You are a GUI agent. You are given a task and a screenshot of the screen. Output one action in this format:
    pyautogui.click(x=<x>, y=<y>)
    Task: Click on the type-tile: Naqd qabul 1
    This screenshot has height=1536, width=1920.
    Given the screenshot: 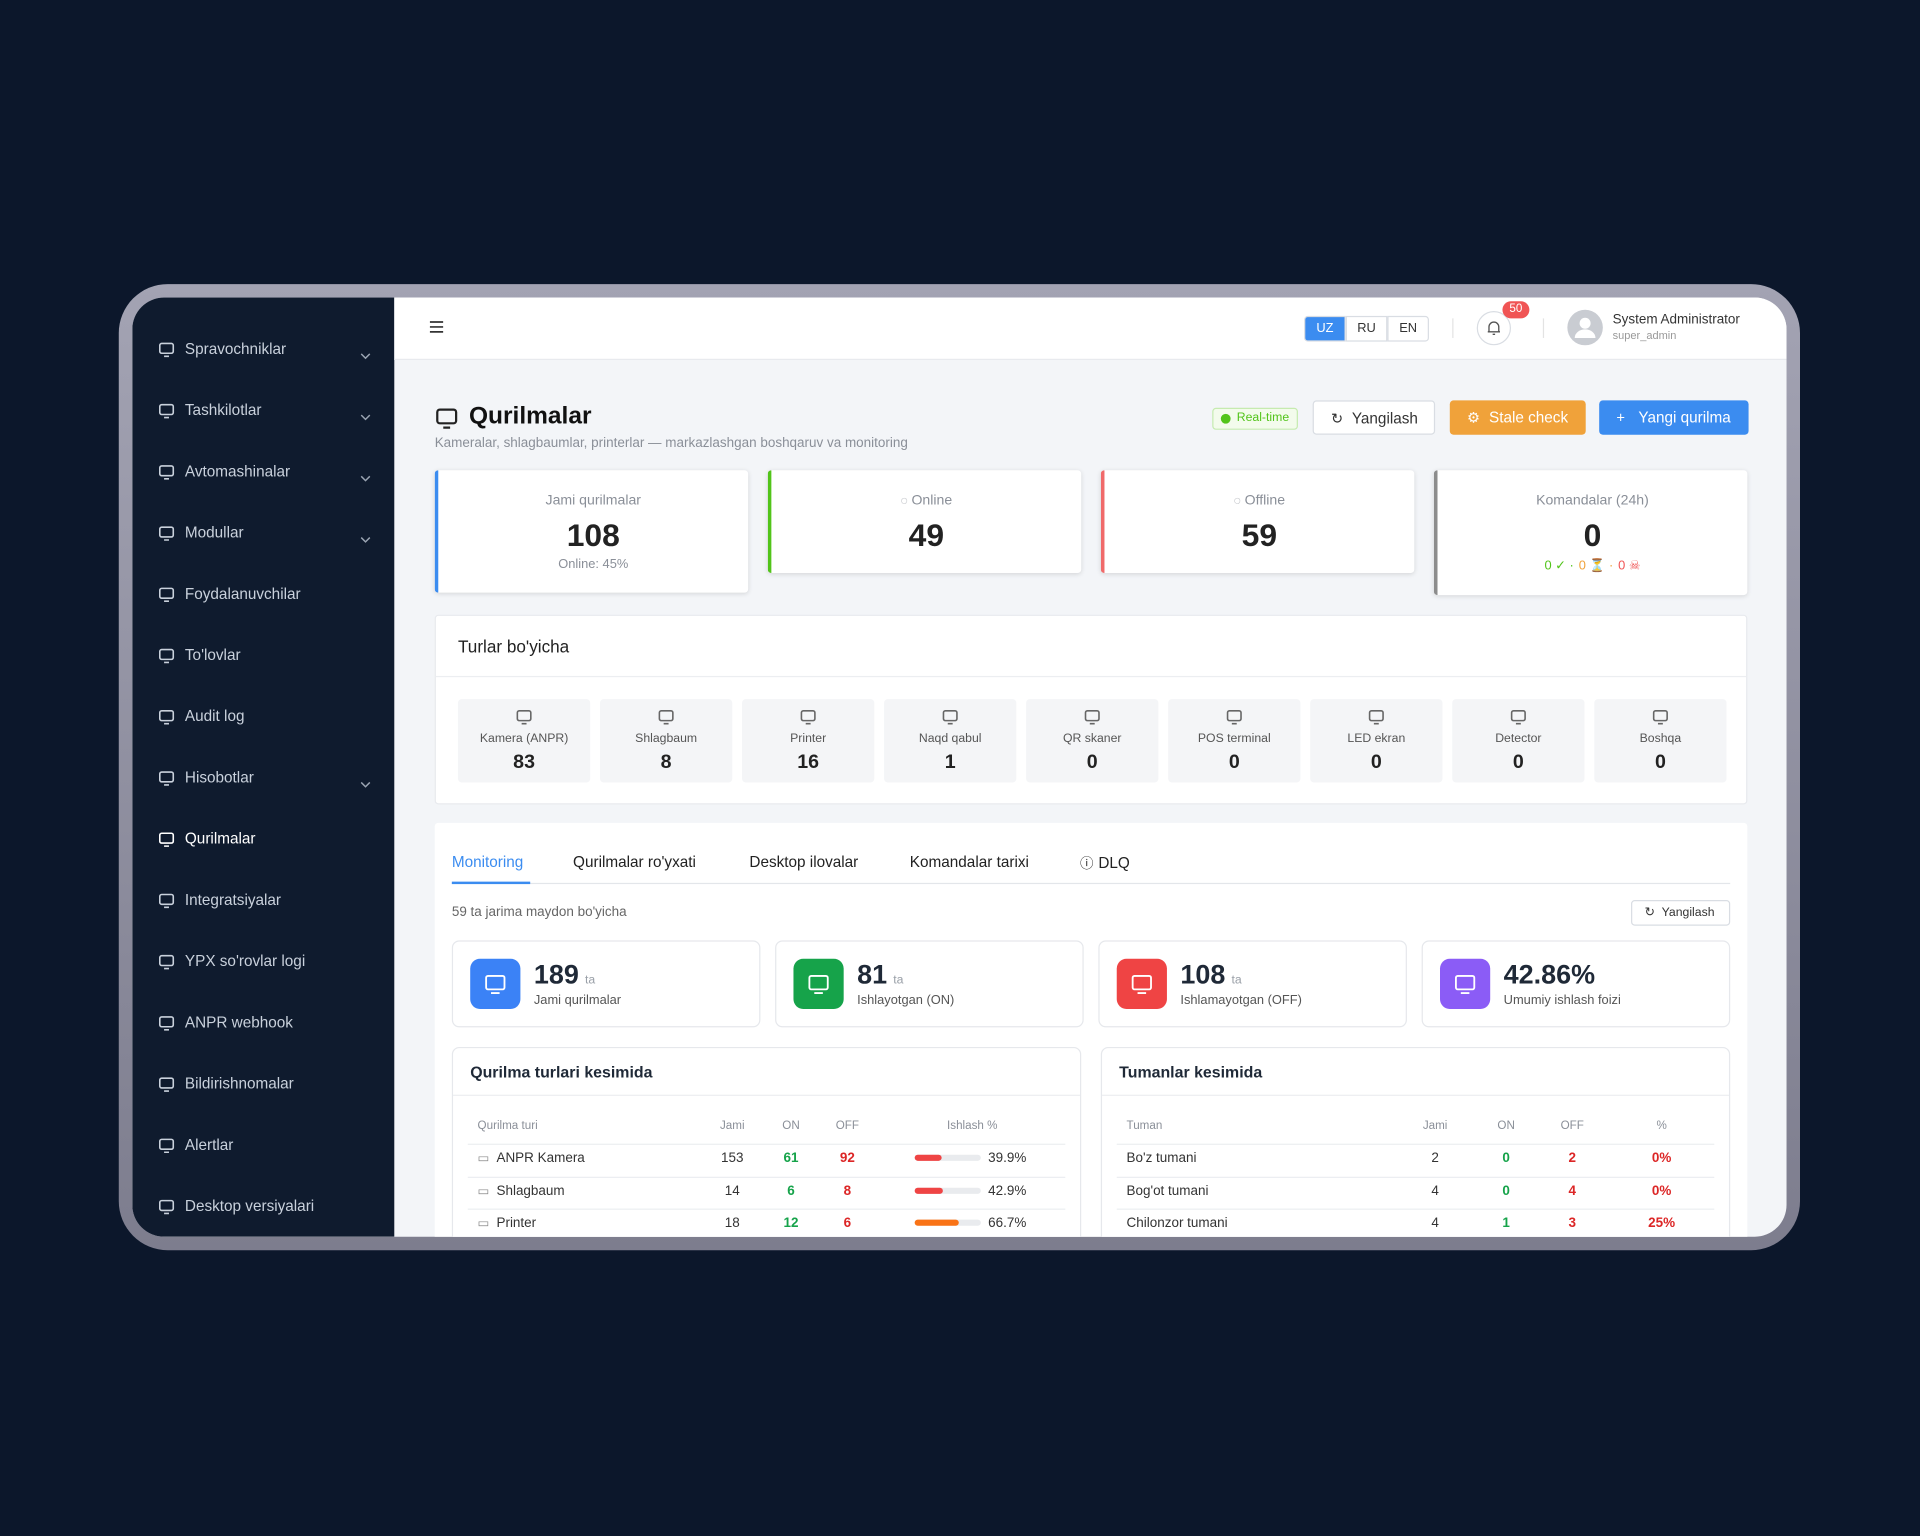 What is the action you would take?
    pyautogui.click(x=950, y=741)
    